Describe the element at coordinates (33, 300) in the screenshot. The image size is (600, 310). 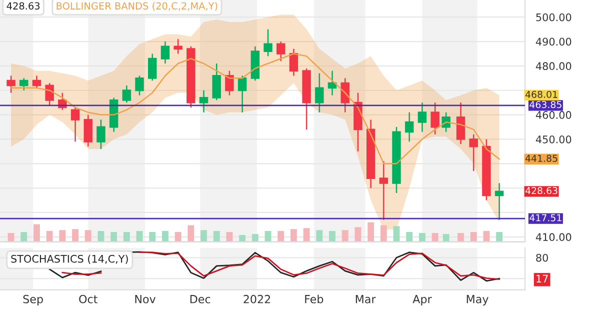
I see `x-tick-label: Sep` at that location.